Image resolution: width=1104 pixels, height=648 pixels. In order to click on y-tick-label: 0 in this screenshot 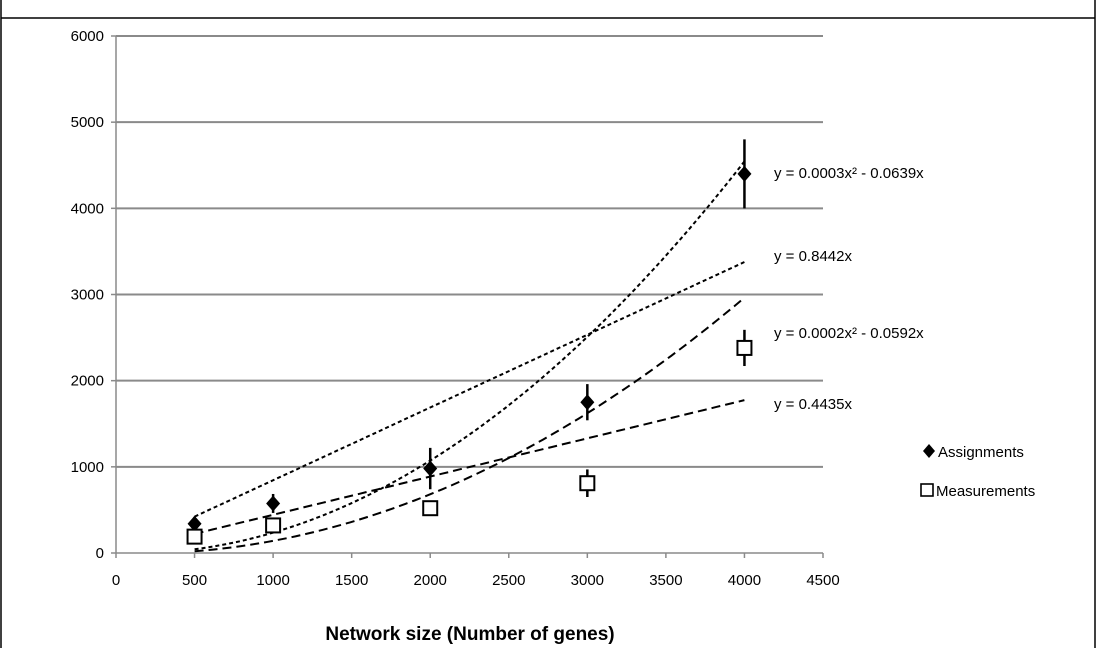, I will do `click(100, 553)`.